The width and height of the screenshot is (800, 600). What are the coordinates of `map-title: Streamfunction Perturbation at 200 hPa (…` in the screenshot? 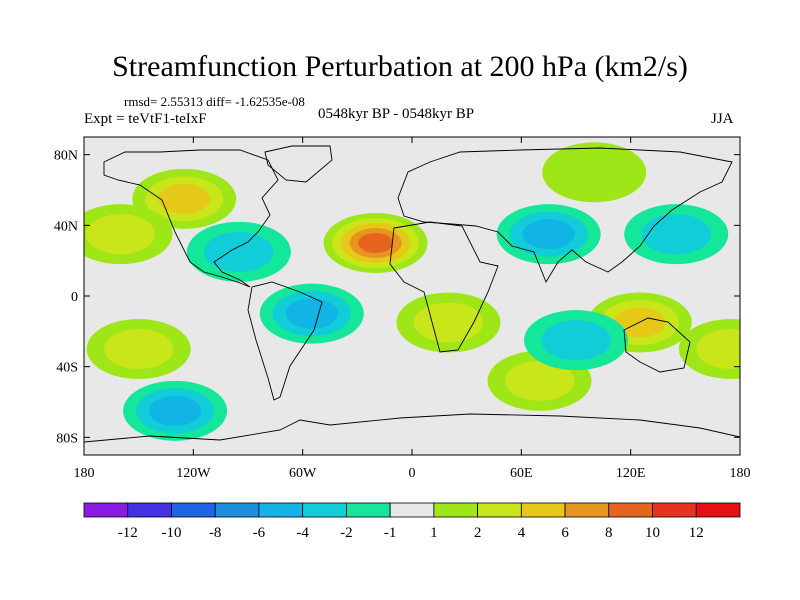 It's located at (400, 66).